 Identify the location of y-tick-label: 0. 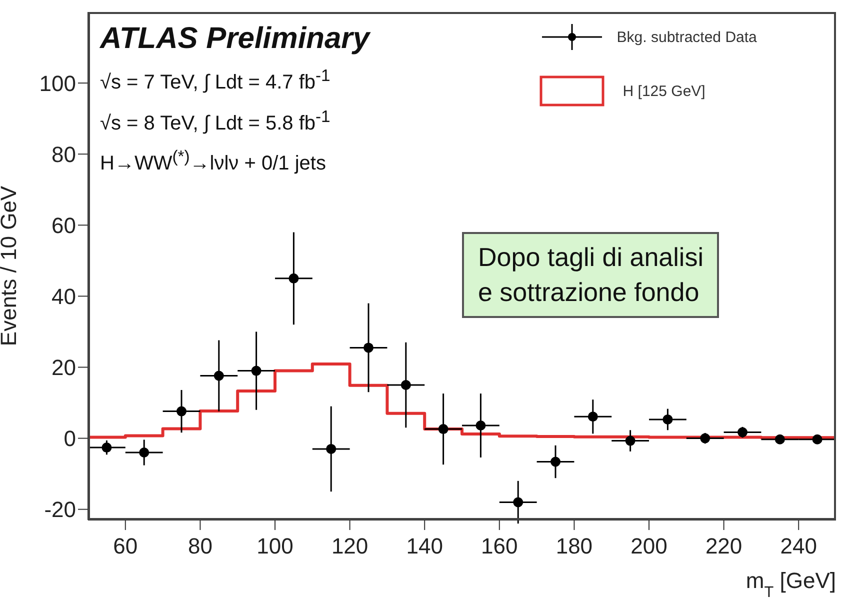
(70, 439).